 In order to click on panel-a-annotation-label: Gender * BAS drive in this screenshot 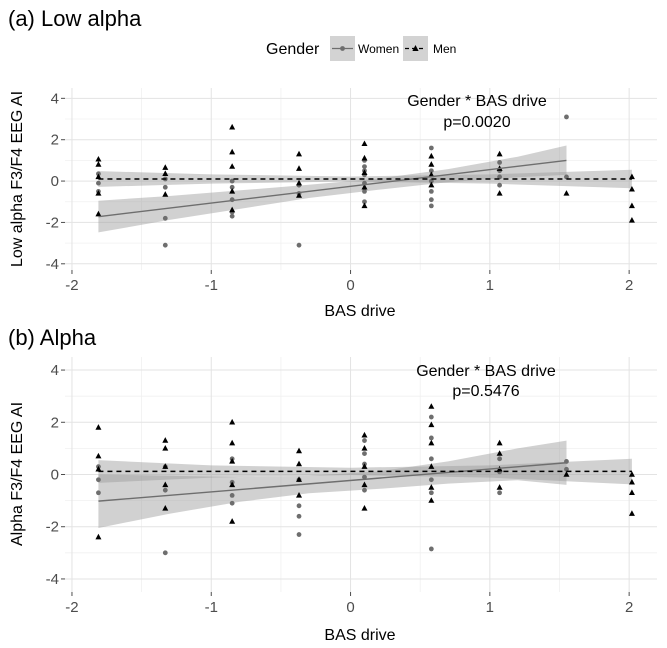, I will do `click(477, 101)`.